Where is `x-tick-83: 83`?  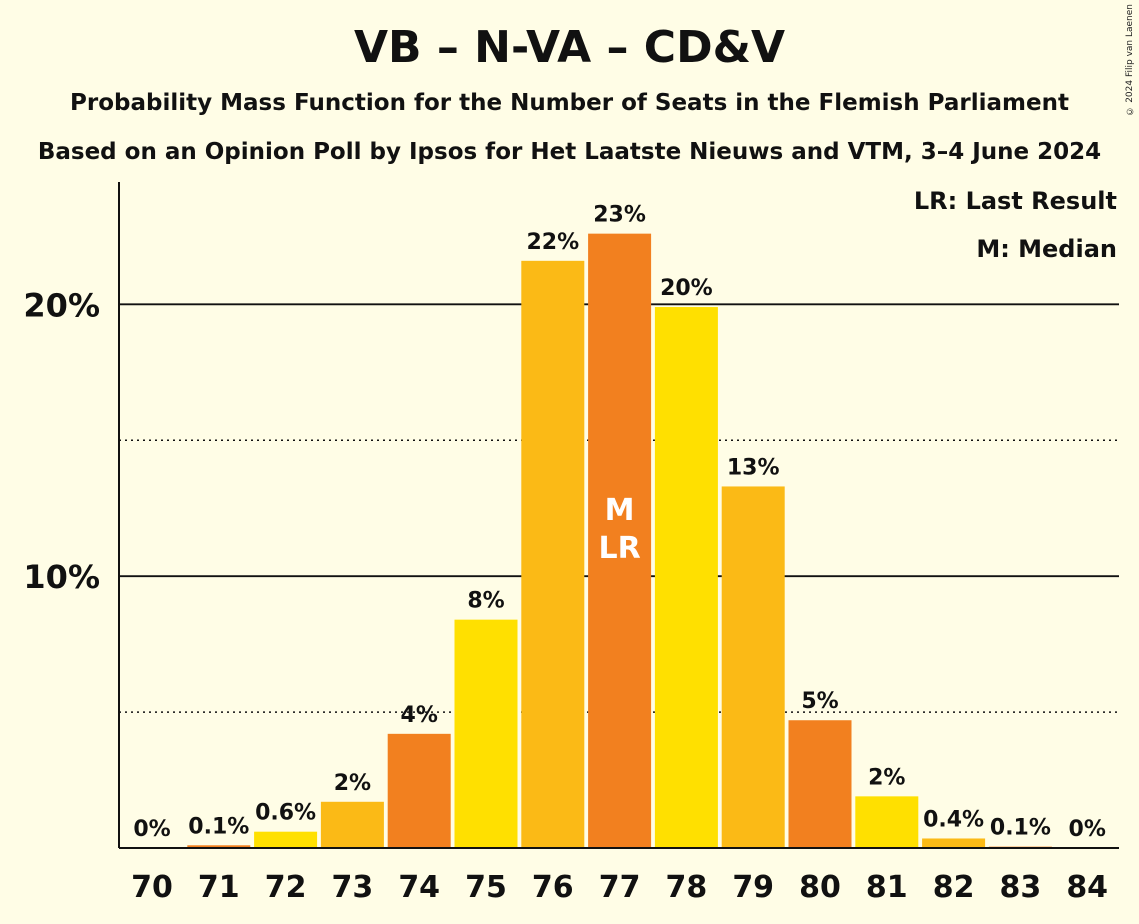 x-tick-83: 83 is located at coordinates (1021, 887).